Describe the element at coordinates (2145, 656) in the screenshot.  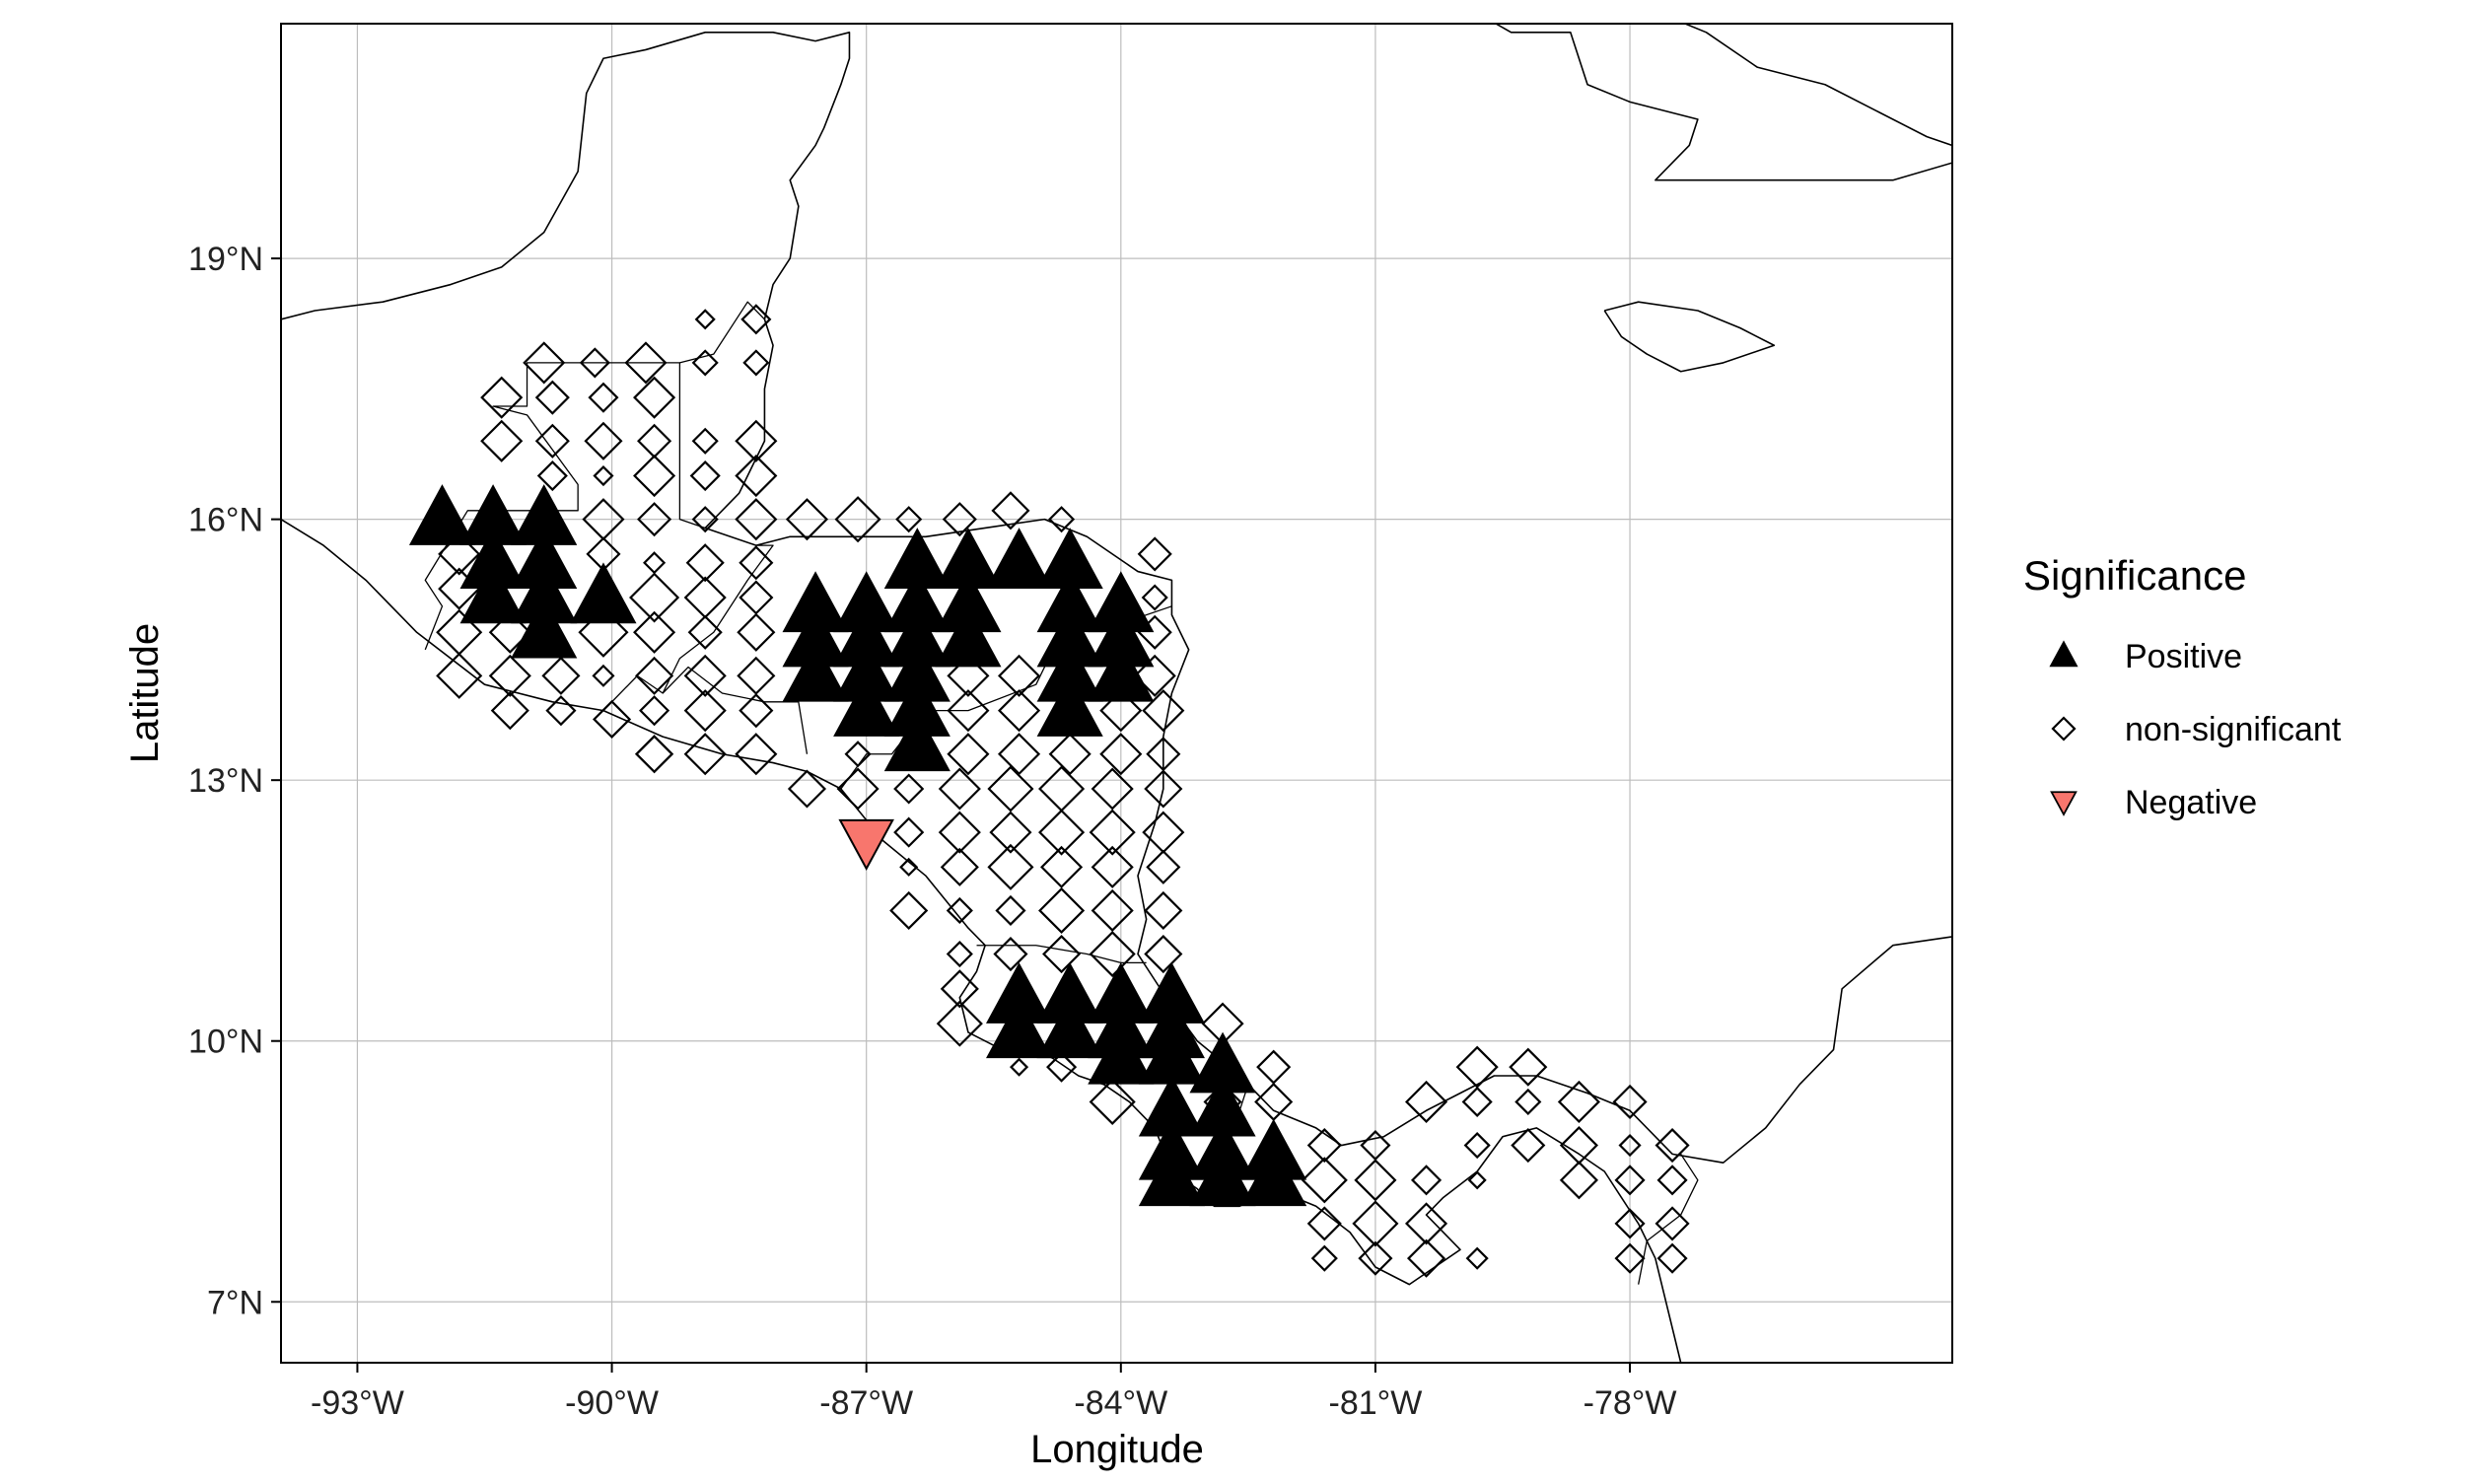
I see `legend-item-positive: Positive` at that location.